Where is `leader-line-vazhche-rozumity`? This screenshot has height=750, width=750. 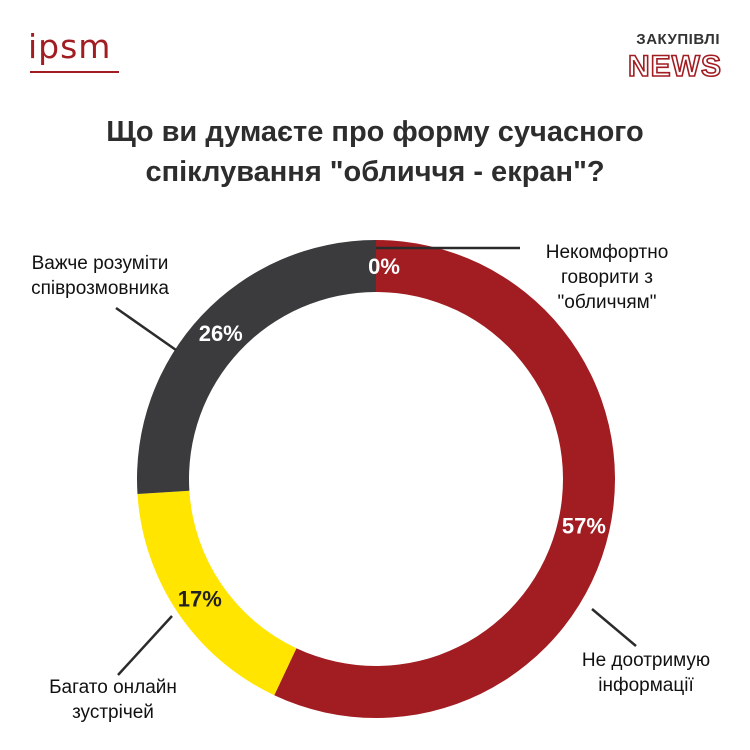
leader-line-vazhche-rozumity is located at coordinates (146, 329).